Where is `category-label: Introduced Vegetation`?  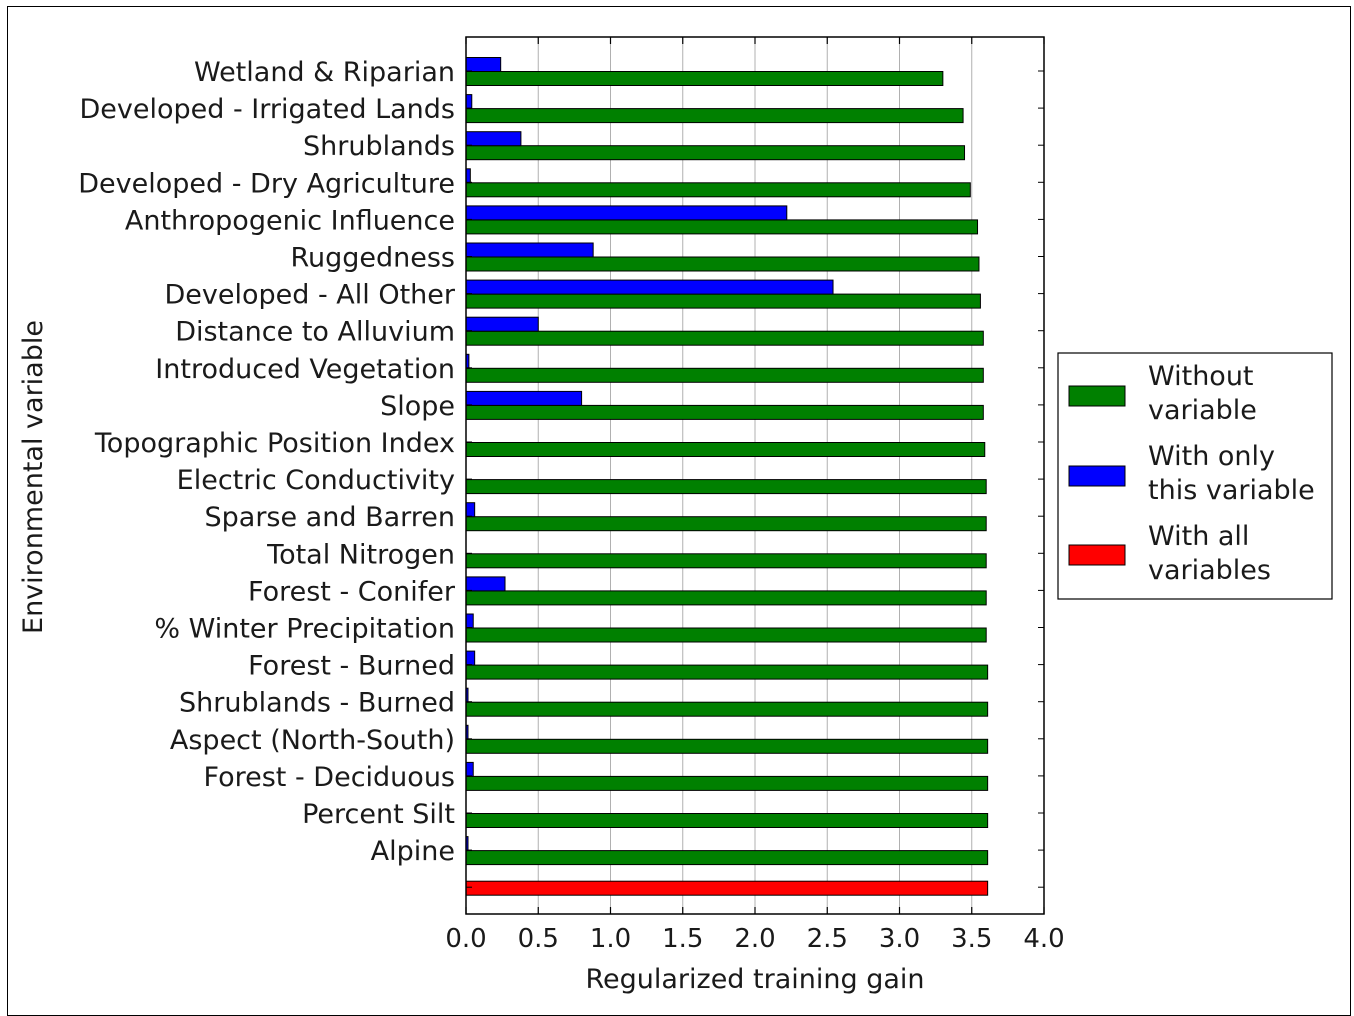
category-label: Introduced Vegetation is located at coordinates (305, 369).